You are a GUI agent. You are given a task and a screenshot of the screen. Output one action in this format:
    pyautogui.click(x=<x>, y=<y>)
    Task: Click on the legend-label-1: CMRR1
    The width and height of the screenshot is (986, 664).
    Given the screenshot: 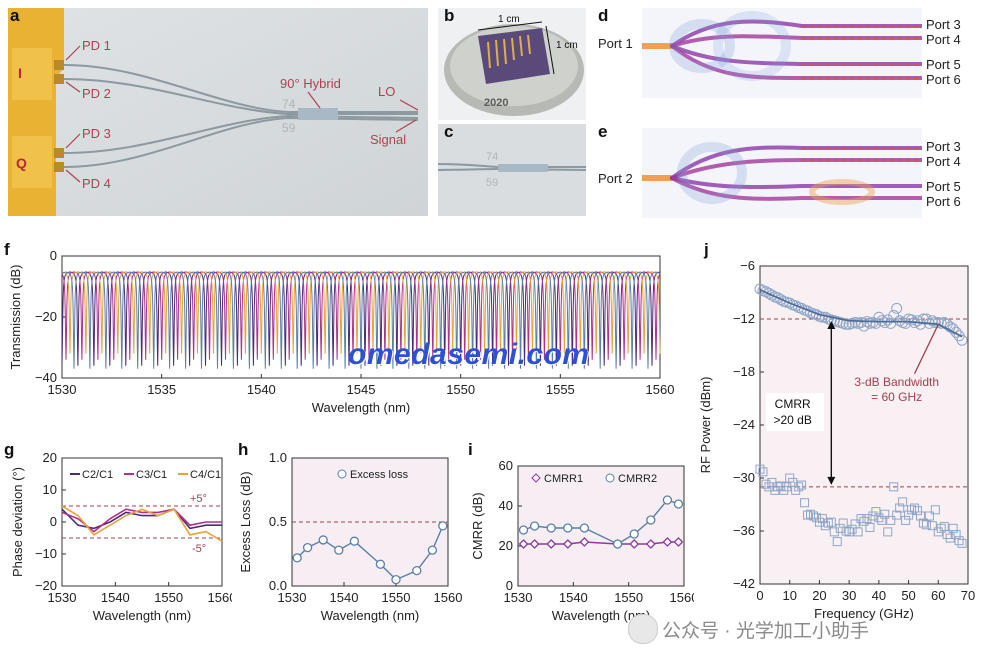 What is the action you would take?
    pyautogui.click(x=563, y=479)
    